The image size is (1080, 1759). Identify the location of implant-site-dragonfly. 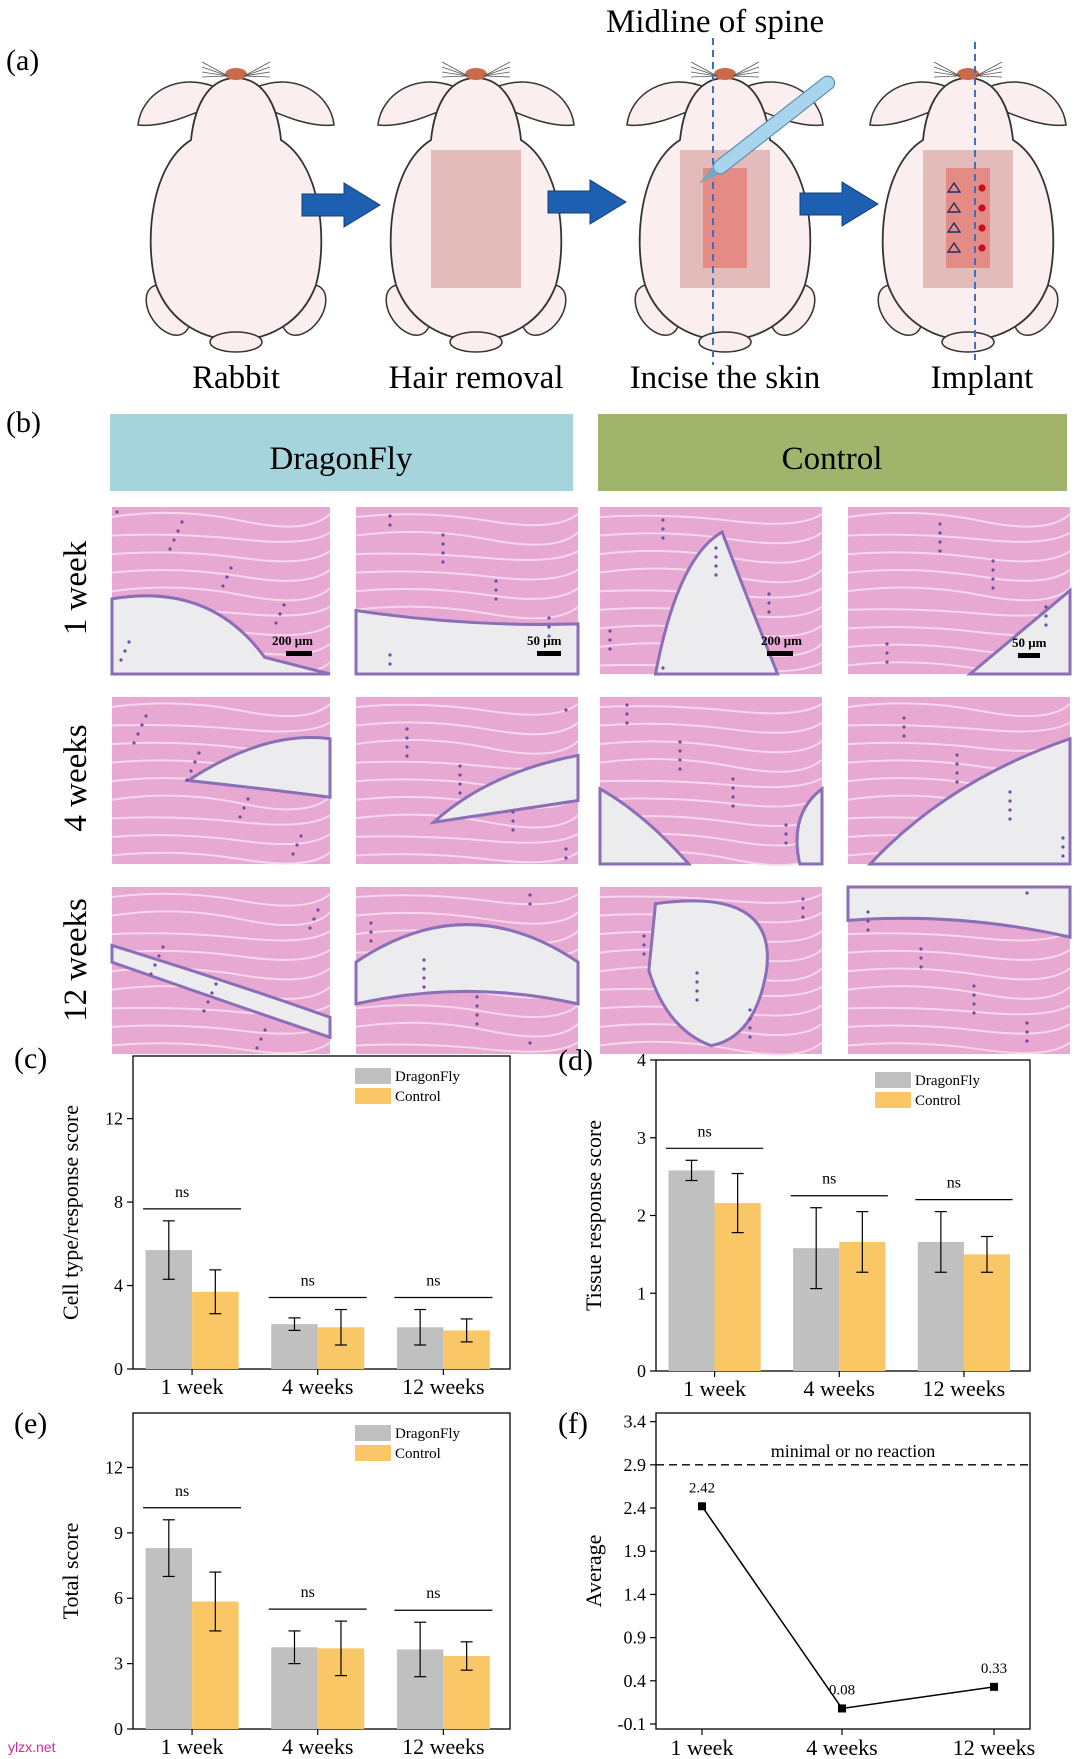
(954, 207).